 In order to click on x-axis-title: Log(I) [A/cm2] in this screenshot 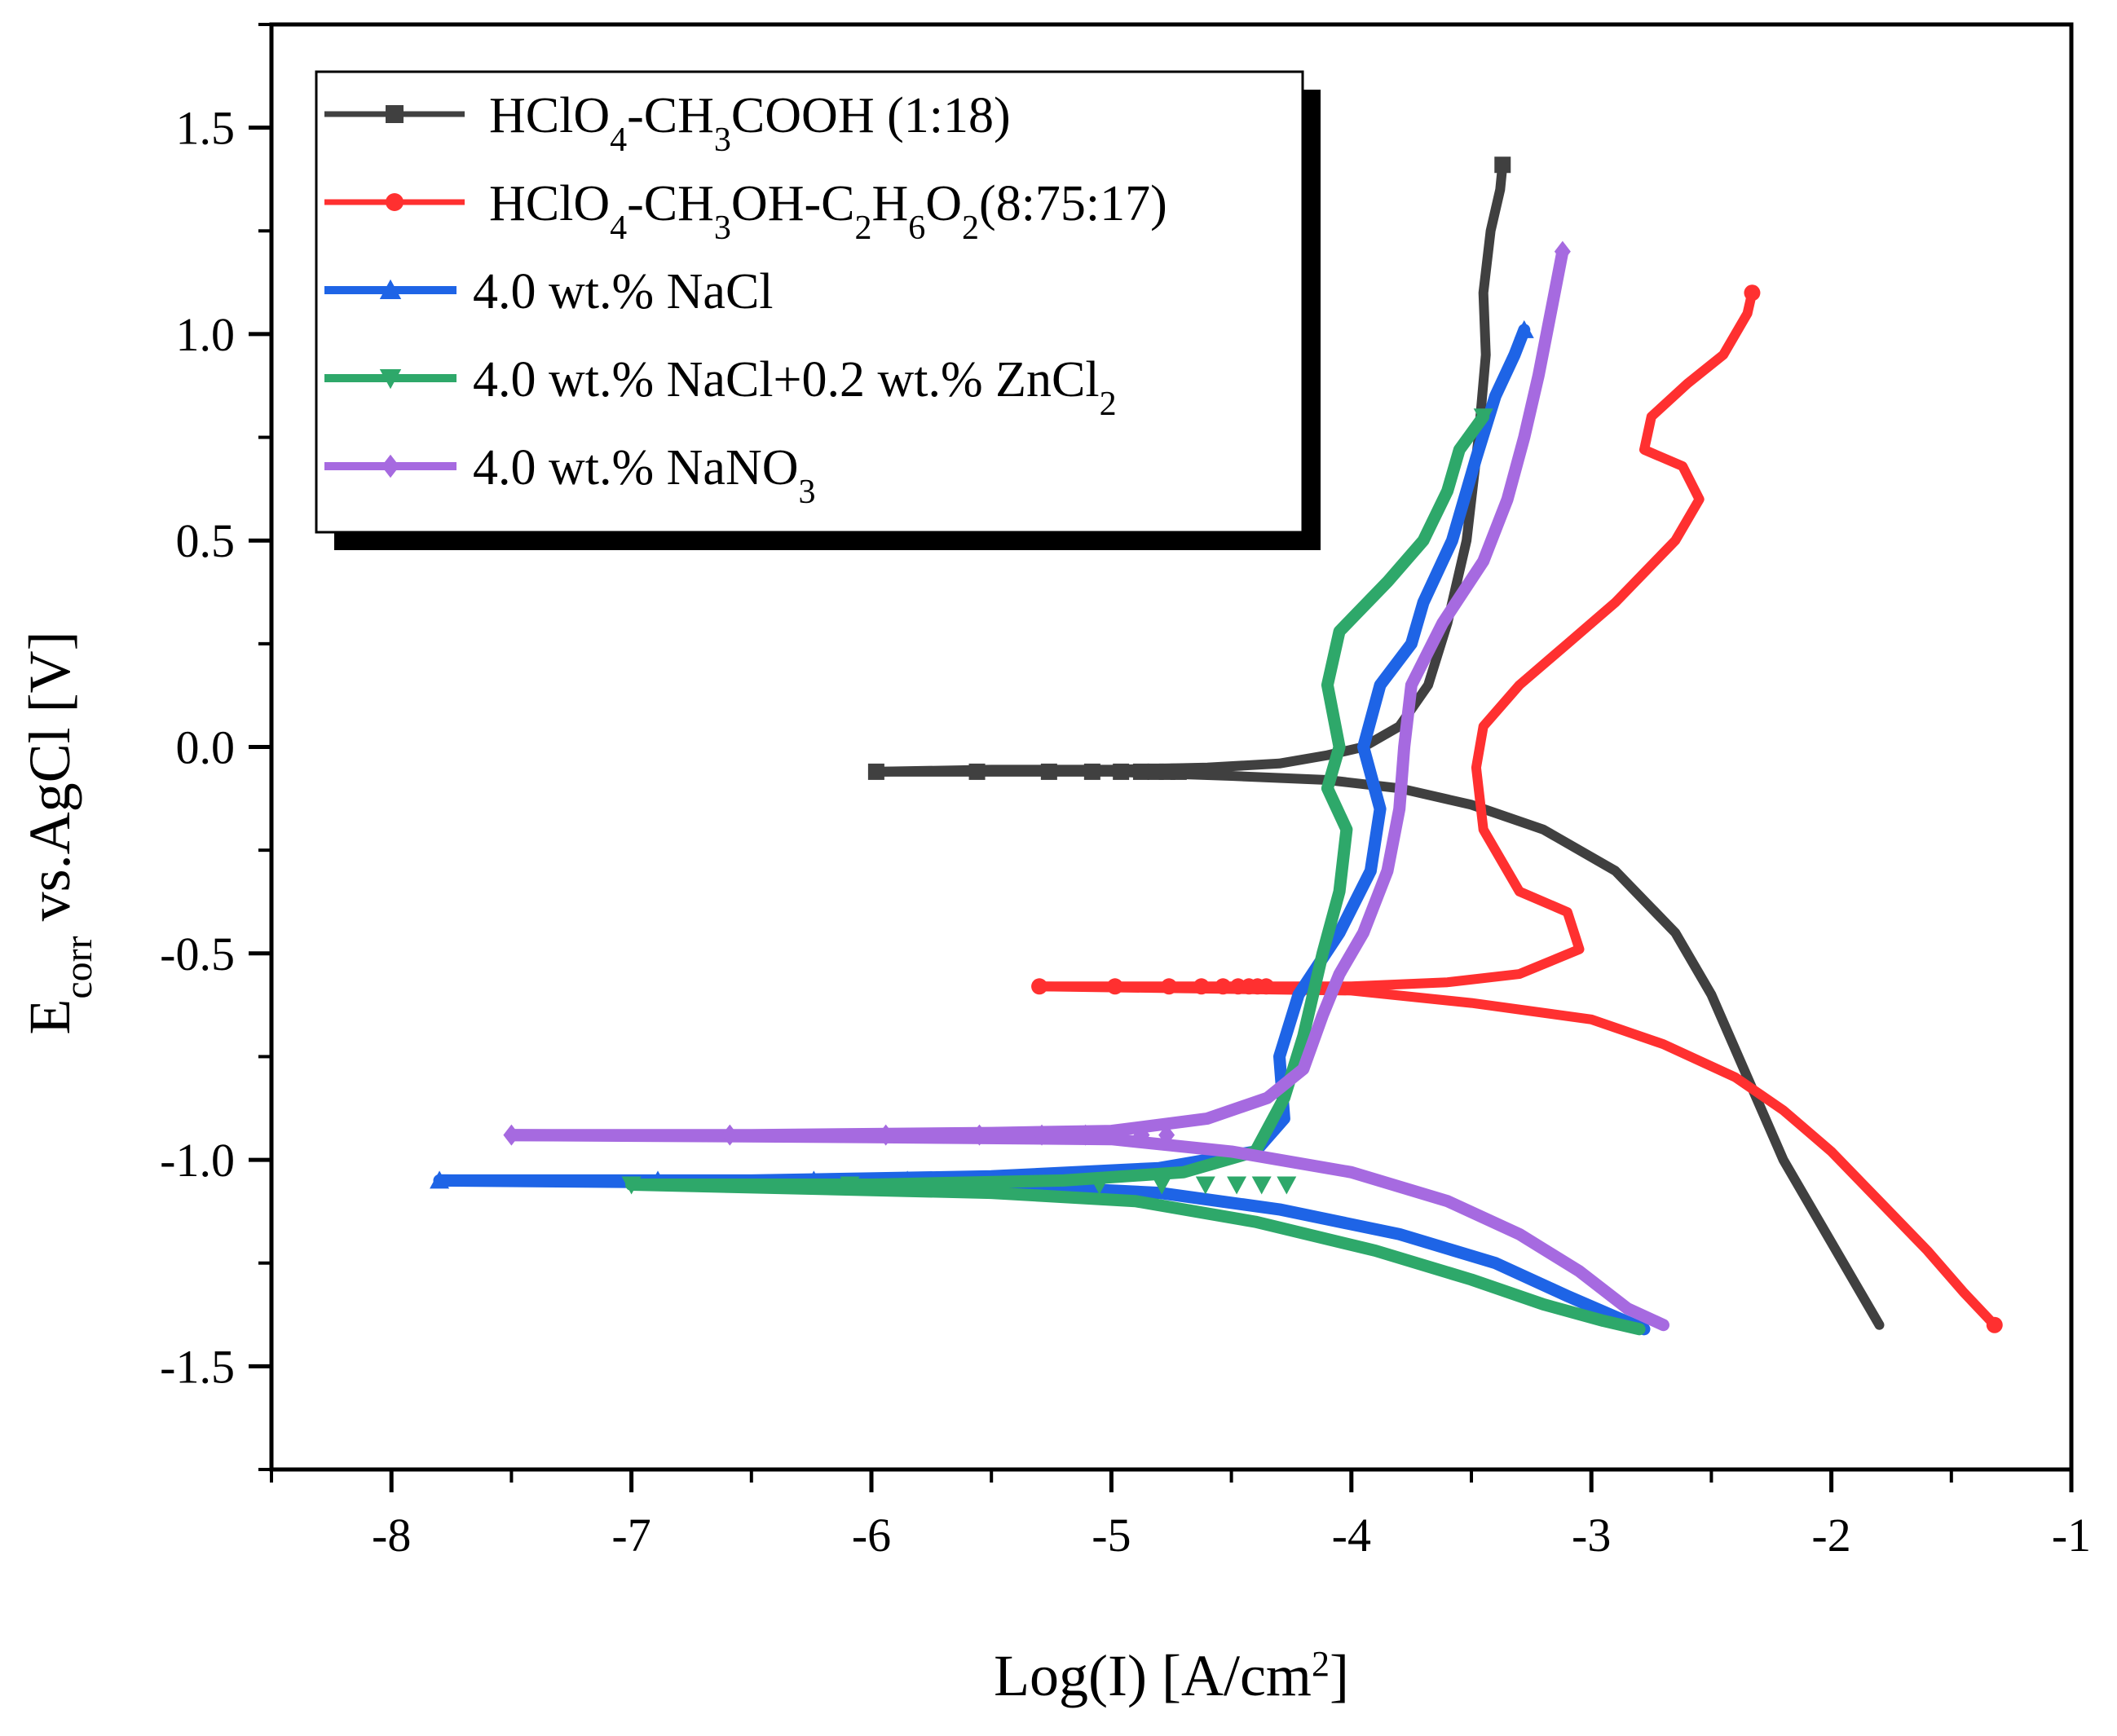, I will do `click(1171, 1675)`.